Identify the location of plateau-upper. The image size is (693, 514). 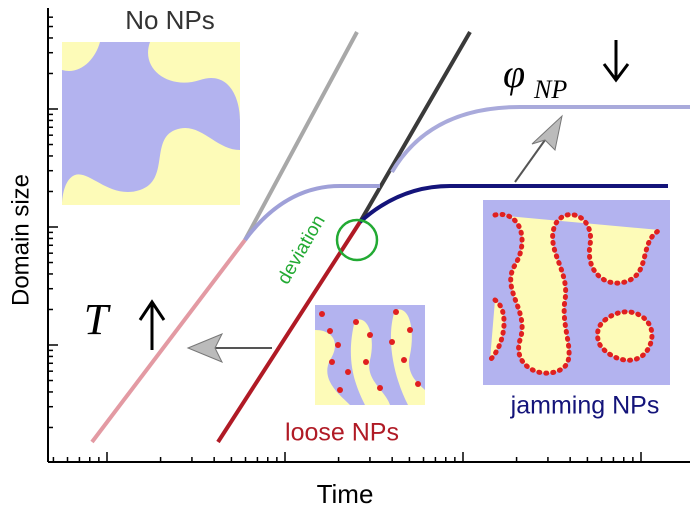
(540, 139).